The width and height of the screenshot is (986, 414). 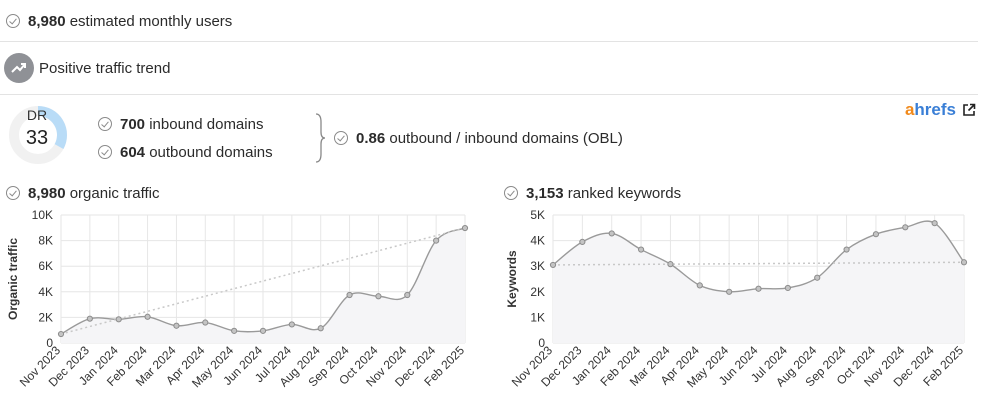 I want to click on ahrefs-logo-a: a, so click(x=909, y=109).